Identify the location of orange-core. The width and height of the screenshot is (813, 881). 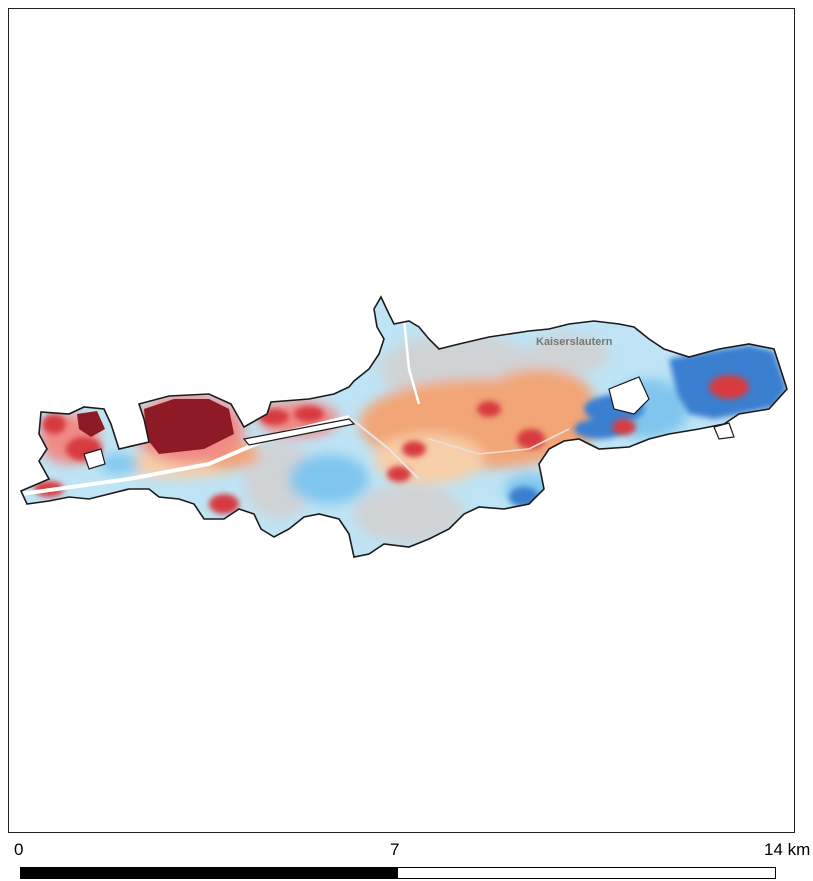
(539, 399).